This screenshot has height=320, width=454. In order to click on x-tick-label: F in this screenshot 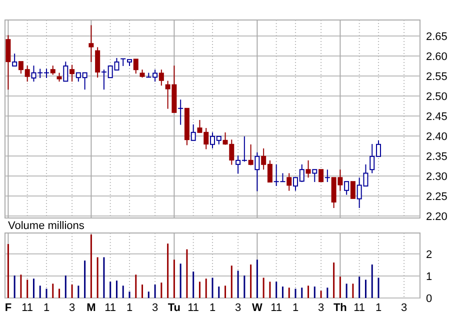, I will do `click(8, 308)`.